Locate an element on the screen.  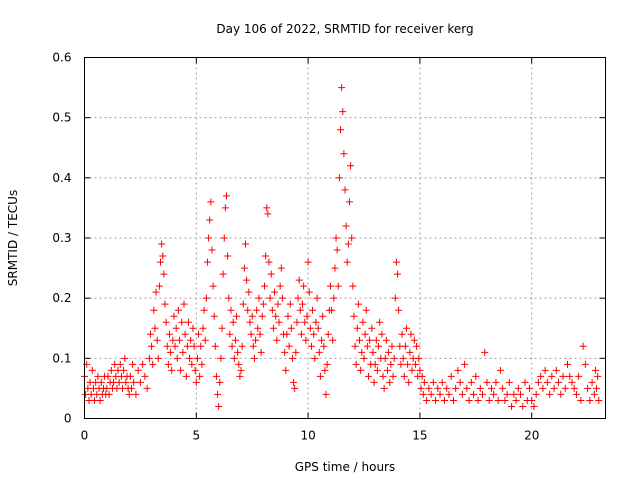
y-axis-label: SRMTID / TECUs is located at coordinates (13, 238).